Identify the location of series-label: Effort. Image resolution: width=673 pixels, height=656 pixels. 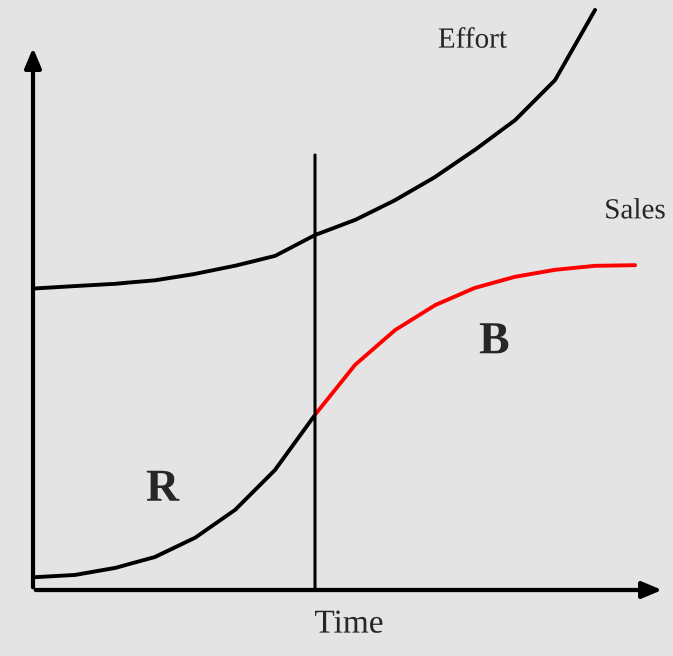
(472, 37).